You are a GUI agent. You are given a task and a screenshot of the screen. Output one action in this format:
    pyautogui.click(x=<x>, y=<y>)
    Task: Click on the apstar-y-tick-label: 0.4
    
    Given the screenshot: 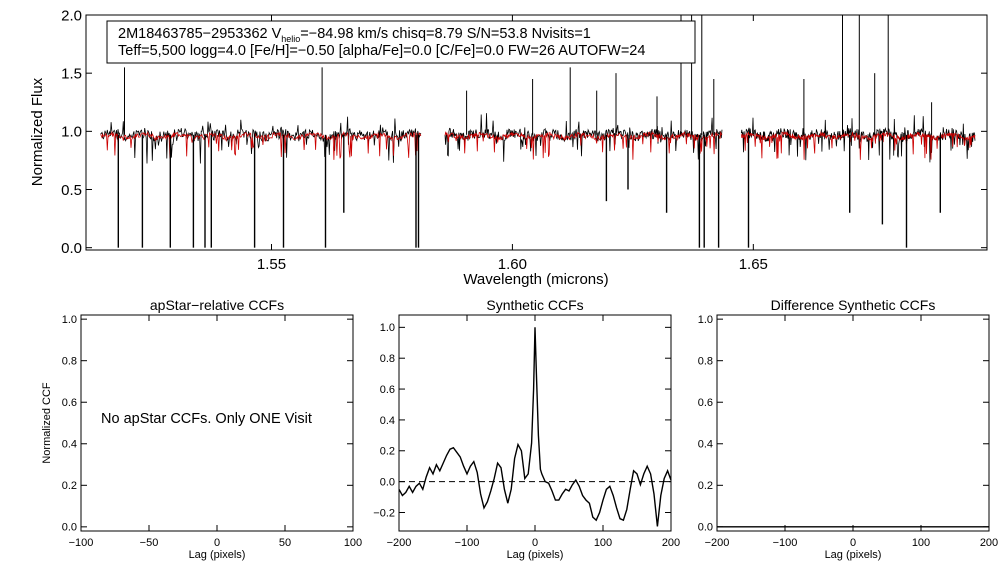 What is the action you would take?
    pyautogui.click(x=69, y=445)
    